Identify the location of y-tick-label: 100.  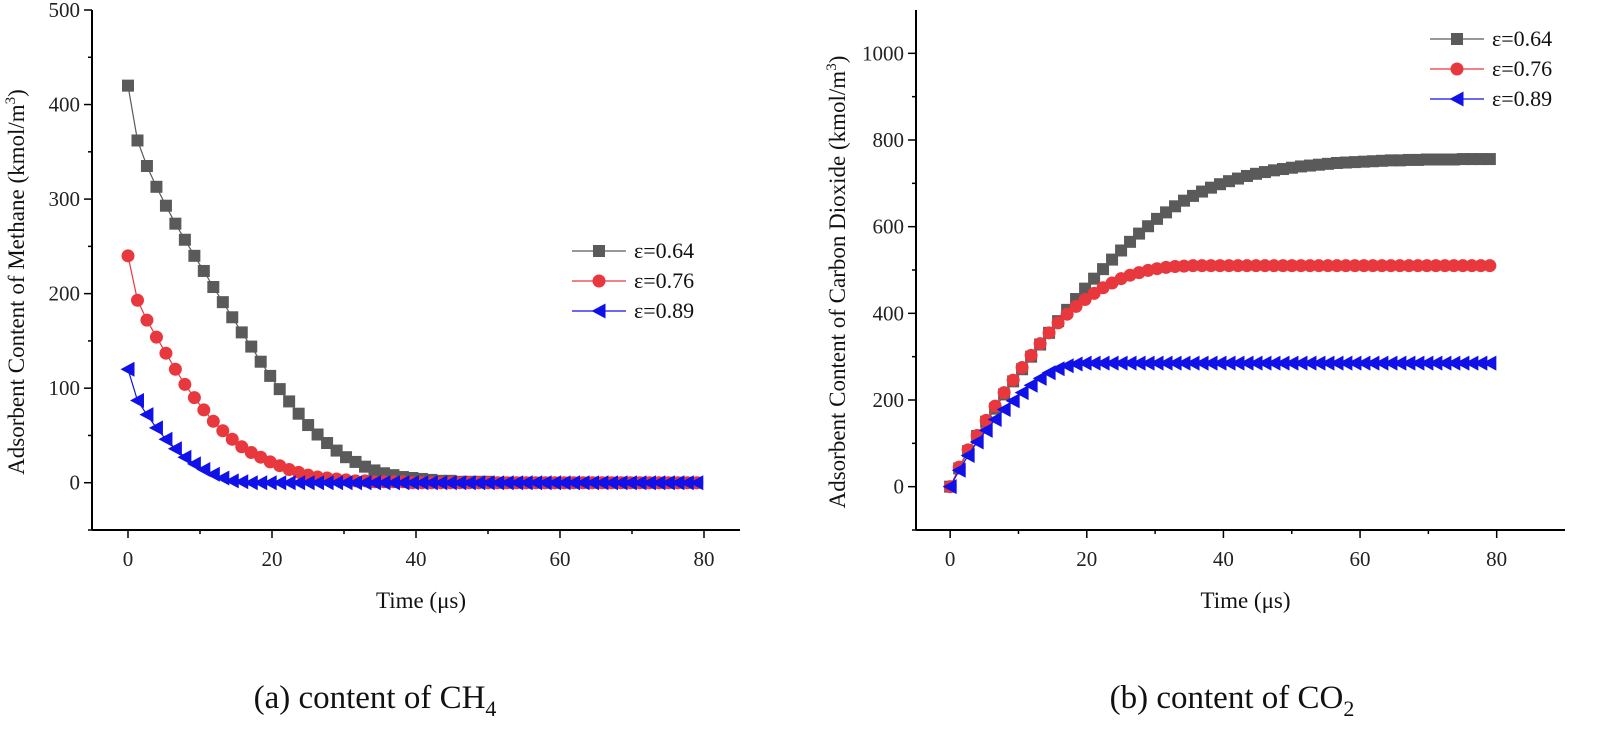
(65, 388).